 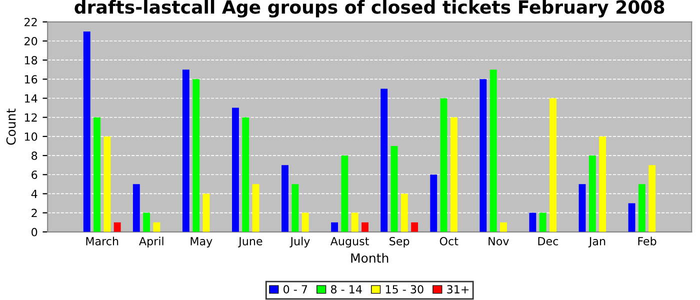 What do you see at coordinates (35, 175) in the screenshot?
I see `y-tick-label: 6` at bounding box center [35, 175].